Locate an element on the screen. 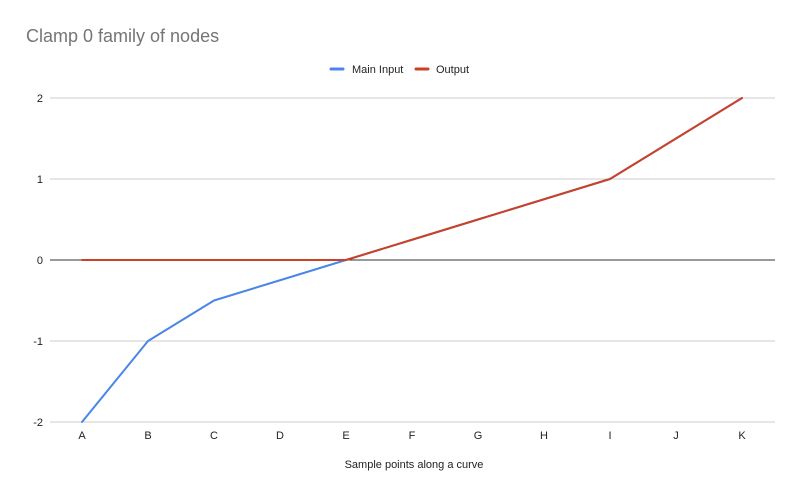 The height and width of the screenshot is (494, 800). x-tick-label: E is located at coordinates (345, 436).